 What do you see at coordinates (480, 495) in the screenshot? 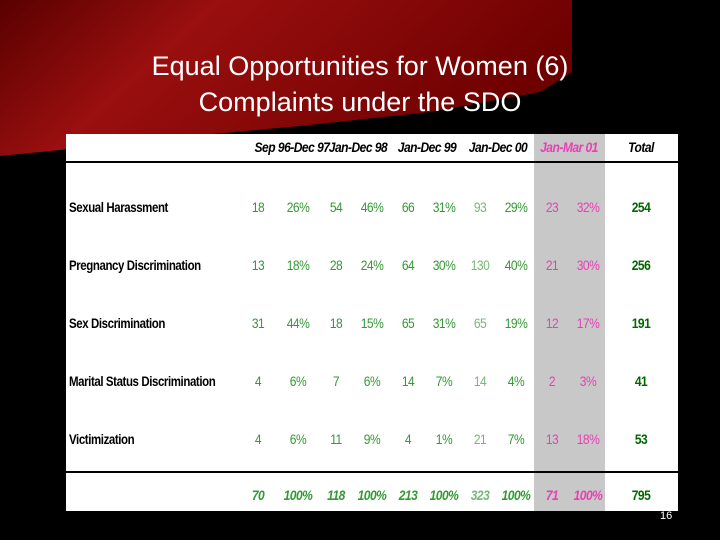
I see `footer-cell: 323` at bounding box center [480, 495].